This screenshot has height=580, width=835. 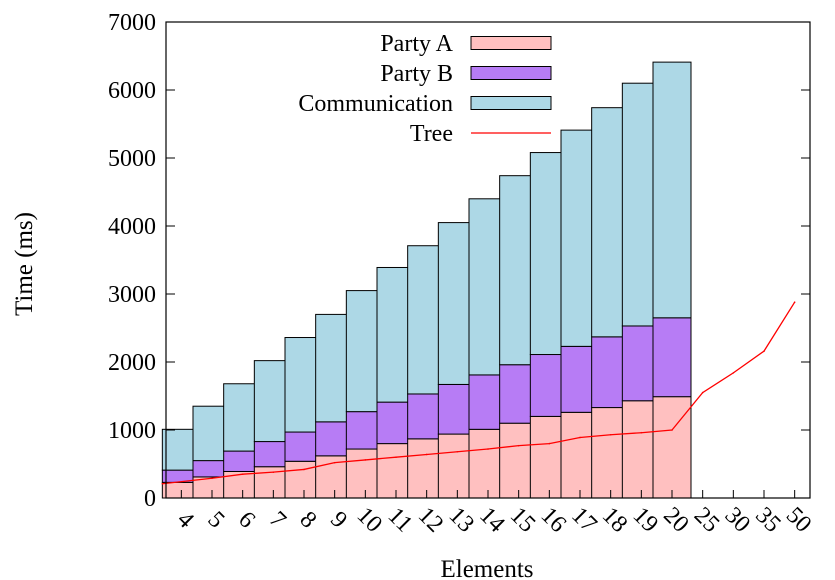 I want to click on x-tick-label-4: 4, so click(x=185, y=520).